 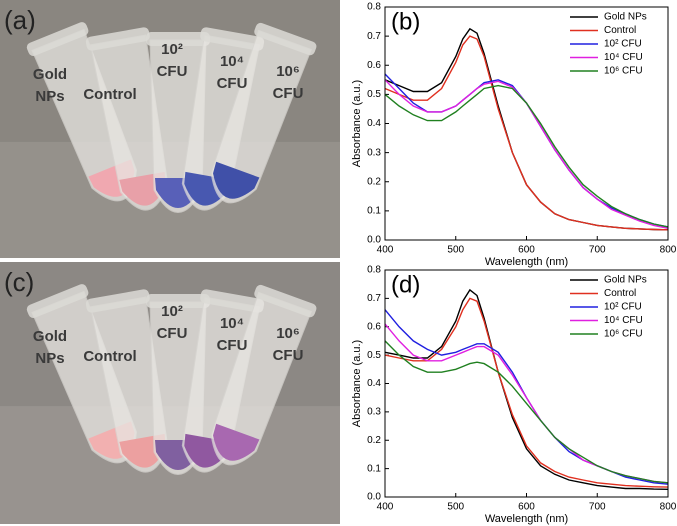 What do you see at coordinates (405, 284) in the screenshot?
I see `panel-label: (d)` at bounding box center [405, 284].